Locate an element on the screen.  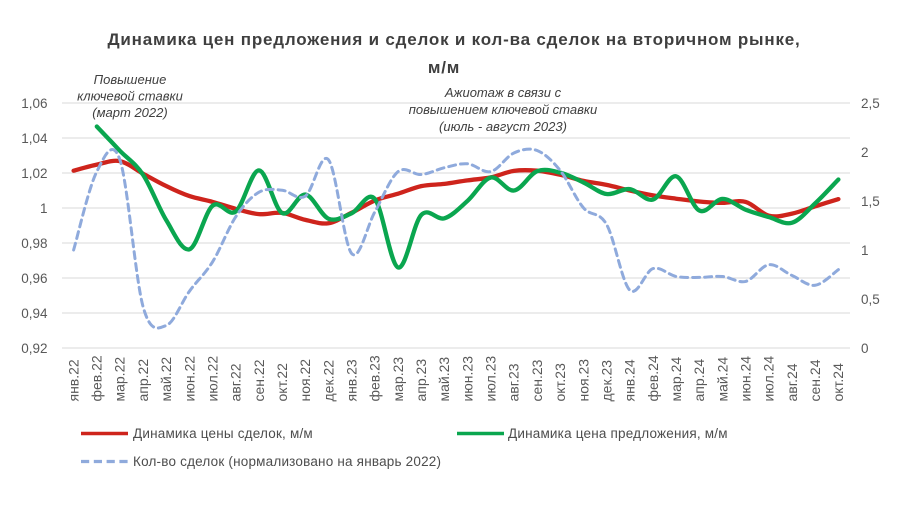
svg-text: 0 is located at coordinates (865, 348).